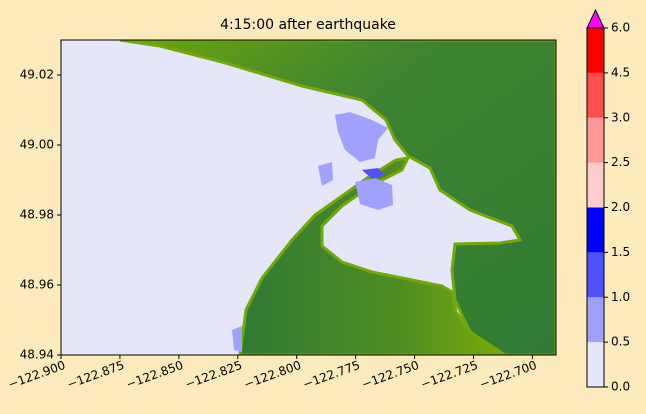  I want to click on colorbar-tick-label: 2.0, so click(620, 207).